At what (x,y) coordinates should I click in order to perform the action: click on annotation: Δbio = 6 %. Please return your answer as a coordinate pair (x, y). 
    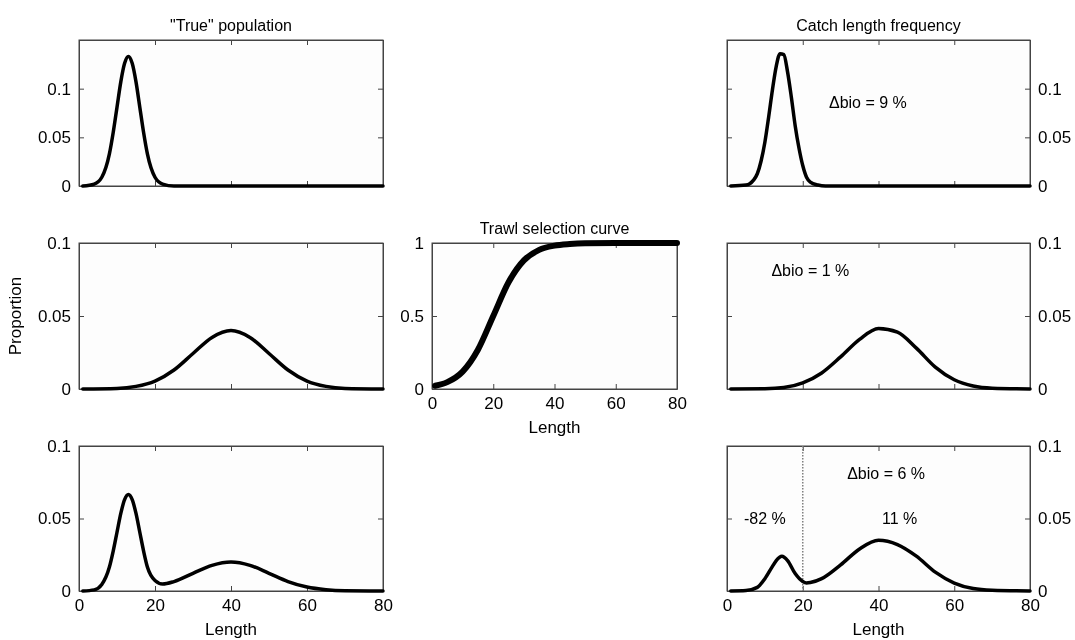
    Looking at the image, I should click on (886, 473).